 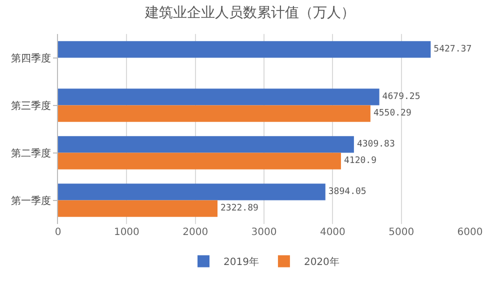 What do you see at coordinates (31, 153) in the screenshot?
I see `y-tick-label: 第二季度` at bounding box center [31, 153].